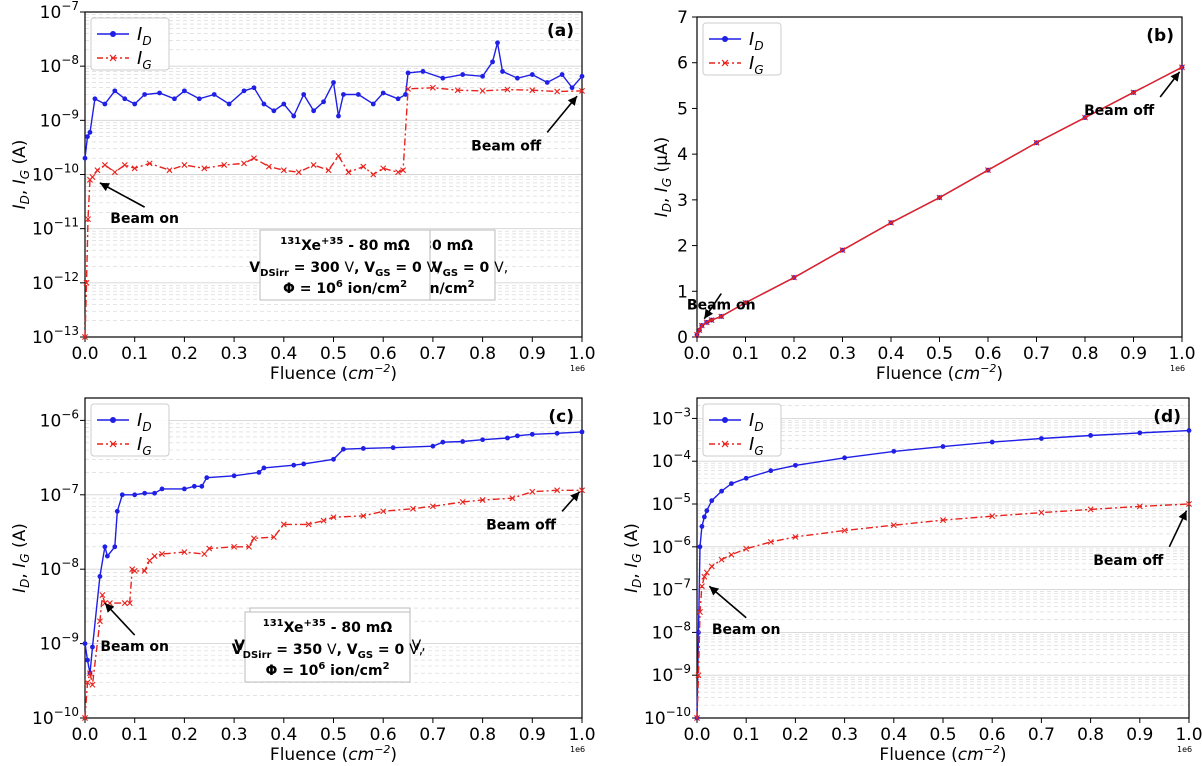  What do you see at coordinates (437, 268) in the screenshot?
I see `vgs-symbol: V` at bounding box center [437, 268].